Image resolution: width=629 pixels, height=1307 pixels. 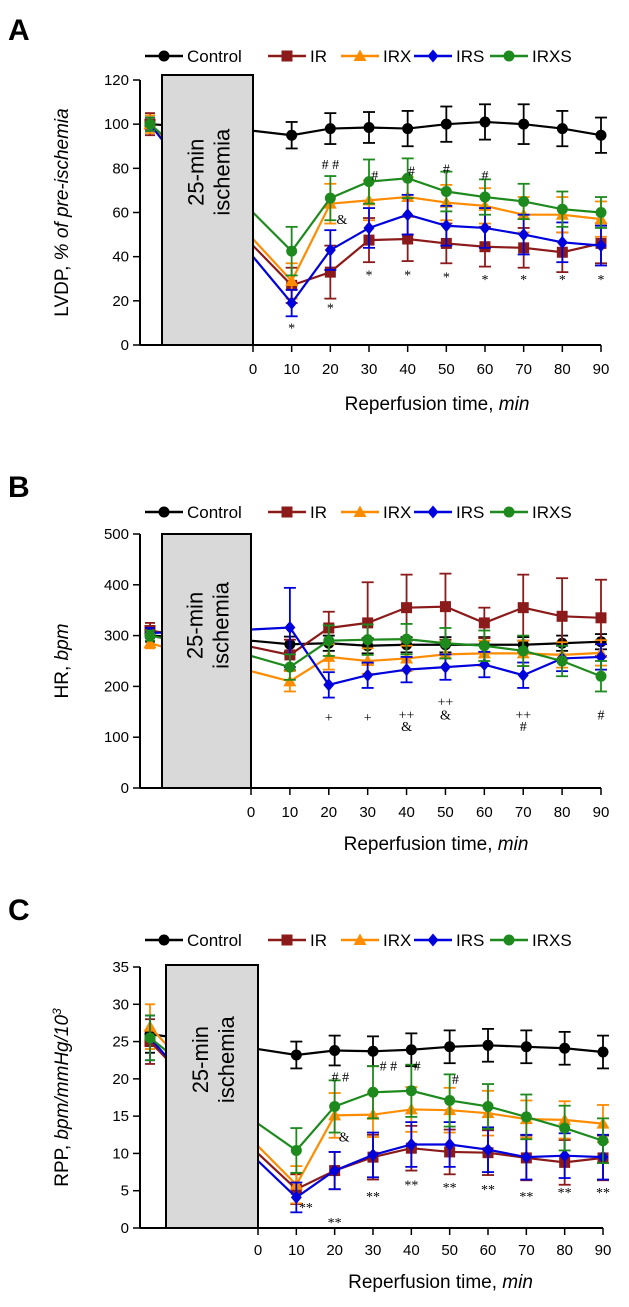 I want to click on x-axis-title: Reperfusion time, min, so click(x=440, y=1282).